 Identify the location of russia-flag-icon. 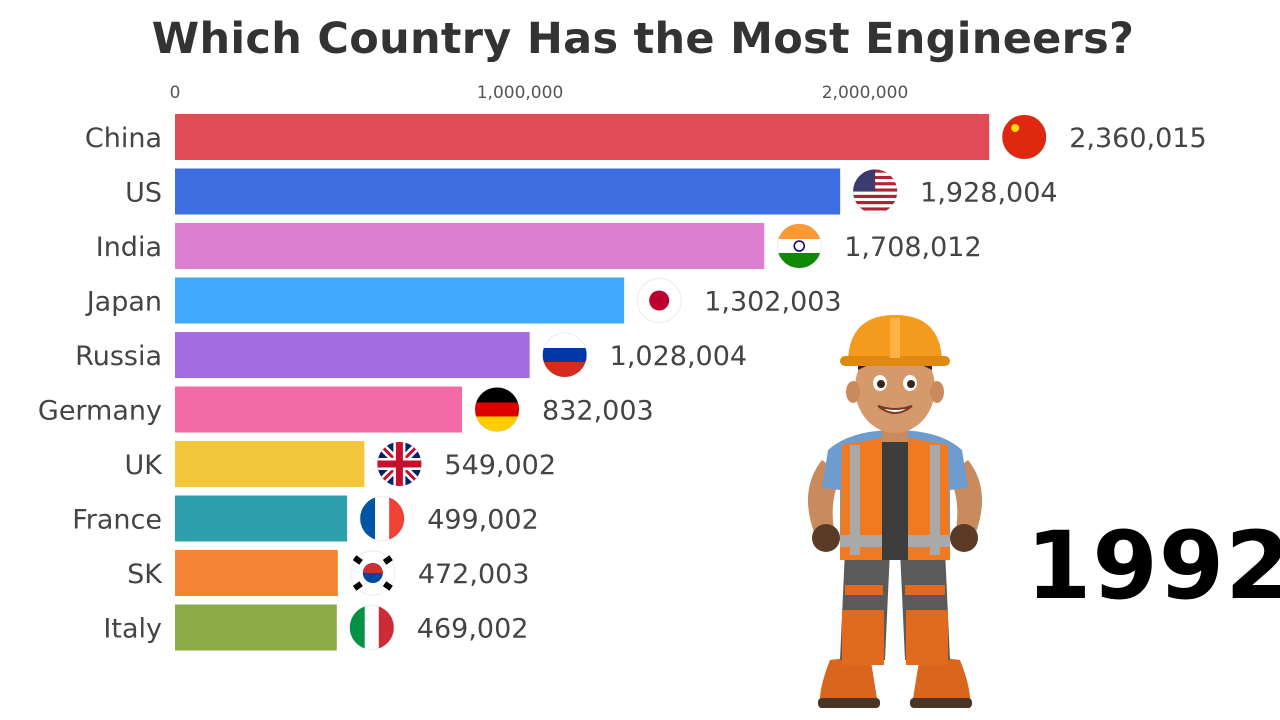
(565, 355).